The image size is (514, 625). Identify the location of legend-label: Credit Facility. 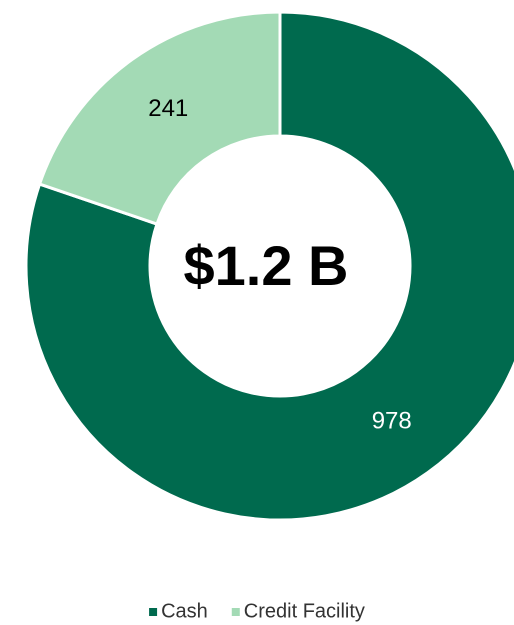
(304, 611).